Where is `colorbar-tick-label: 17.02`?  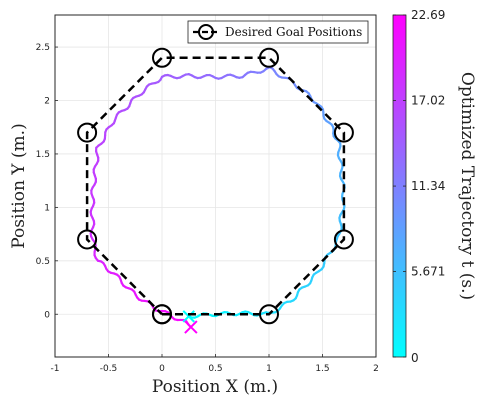
colorbar-tick-label: 17.02 is located at coordinates (428, 100).